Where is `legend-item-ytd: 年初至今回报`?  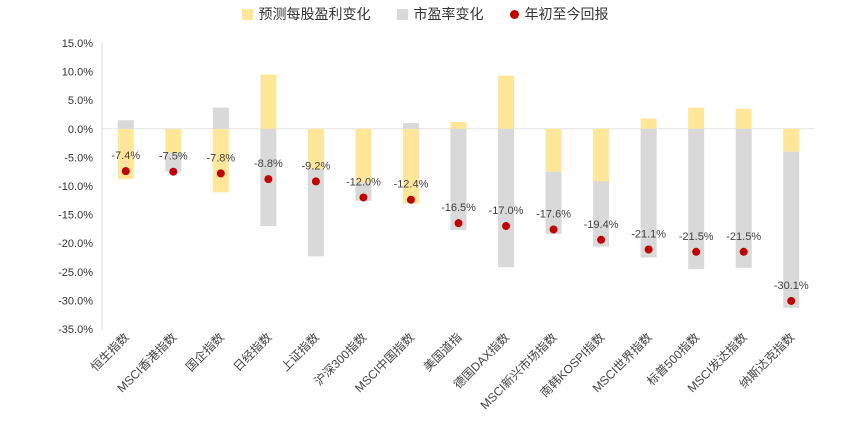
legend-item-ytd: 年初至今回报 is located at coordinates (559, 14).